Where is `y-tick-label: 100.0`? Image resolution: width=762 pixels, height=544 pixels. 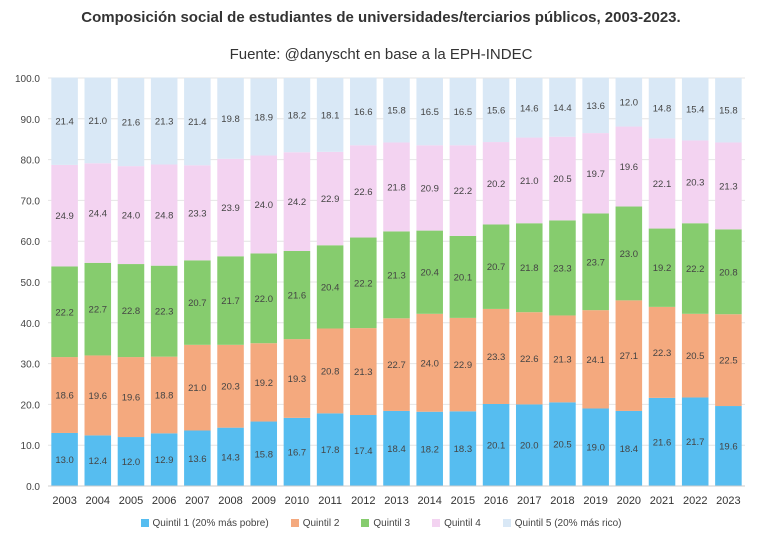 y-tick-label: 100.0 is located at coordinates (27, 79).